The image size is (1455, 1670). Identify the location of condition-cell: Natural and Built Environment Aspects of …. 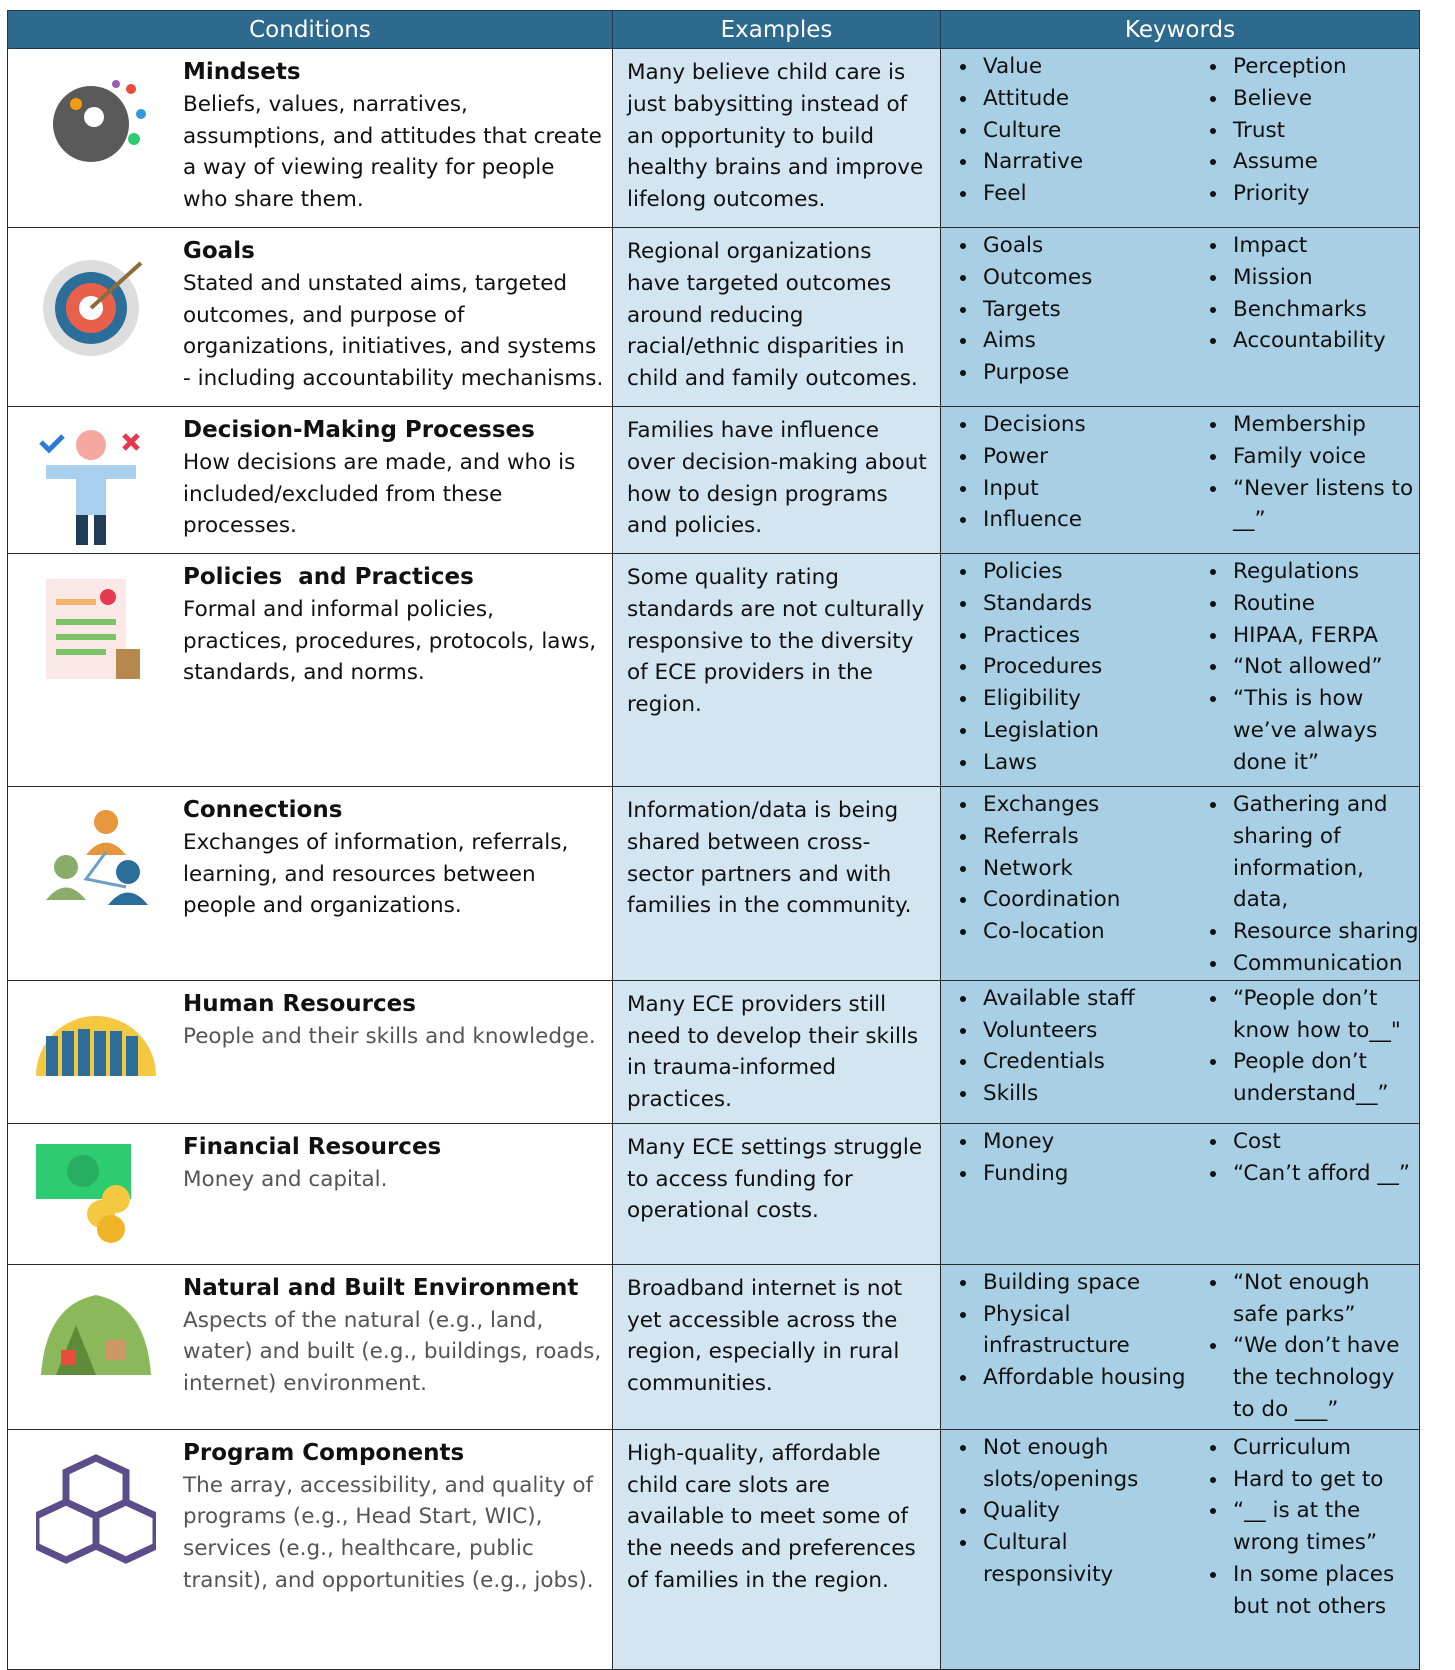
(310, 1346).